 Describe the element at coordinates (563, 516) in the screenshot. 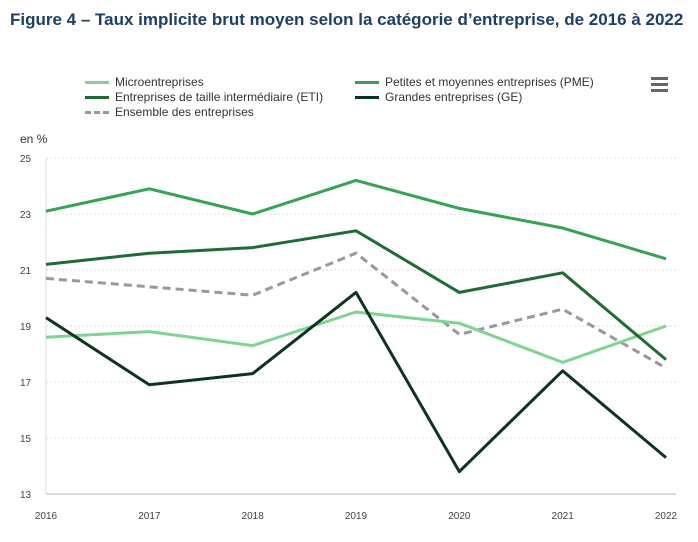

I see `x-tick-label: 2021` at that location.